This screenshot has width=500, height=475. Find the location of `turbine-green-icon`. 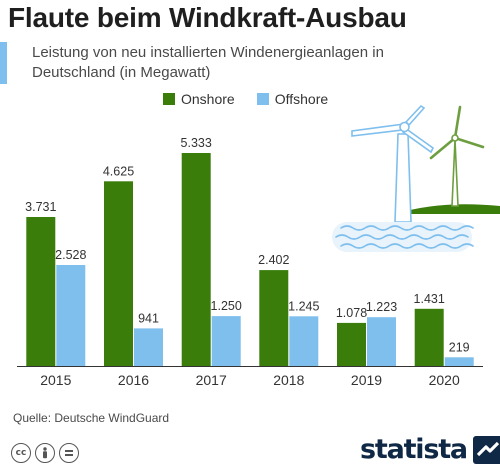

turbine-green-icon is located at coordinates (457, 156).